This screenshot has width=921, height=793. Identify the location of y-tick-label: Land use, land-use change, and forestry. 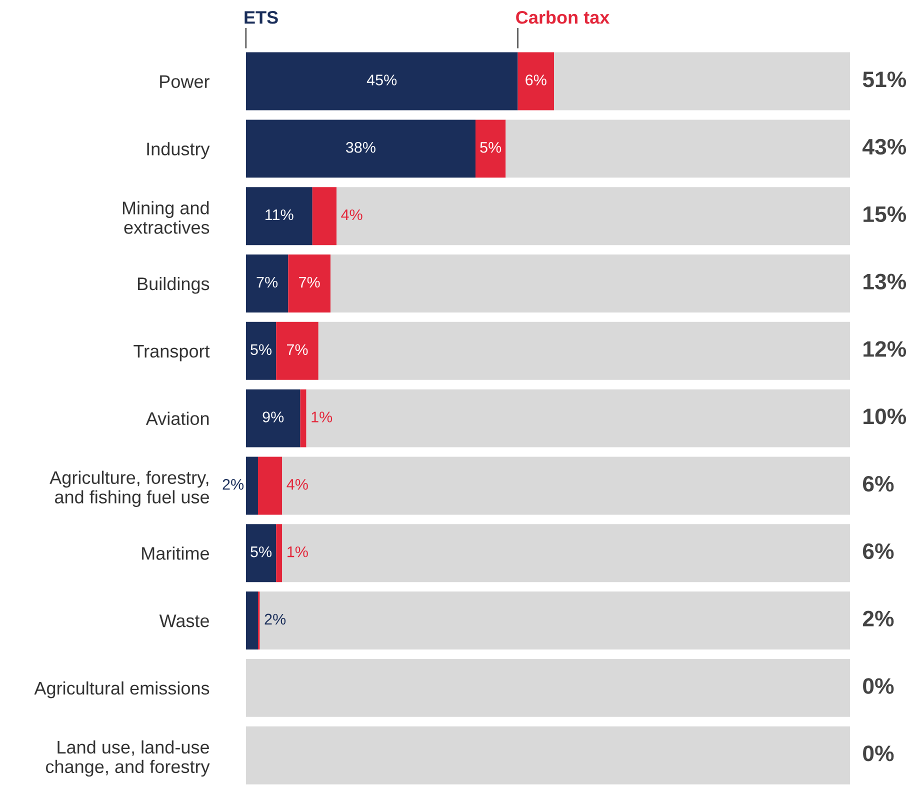
(128, 758).